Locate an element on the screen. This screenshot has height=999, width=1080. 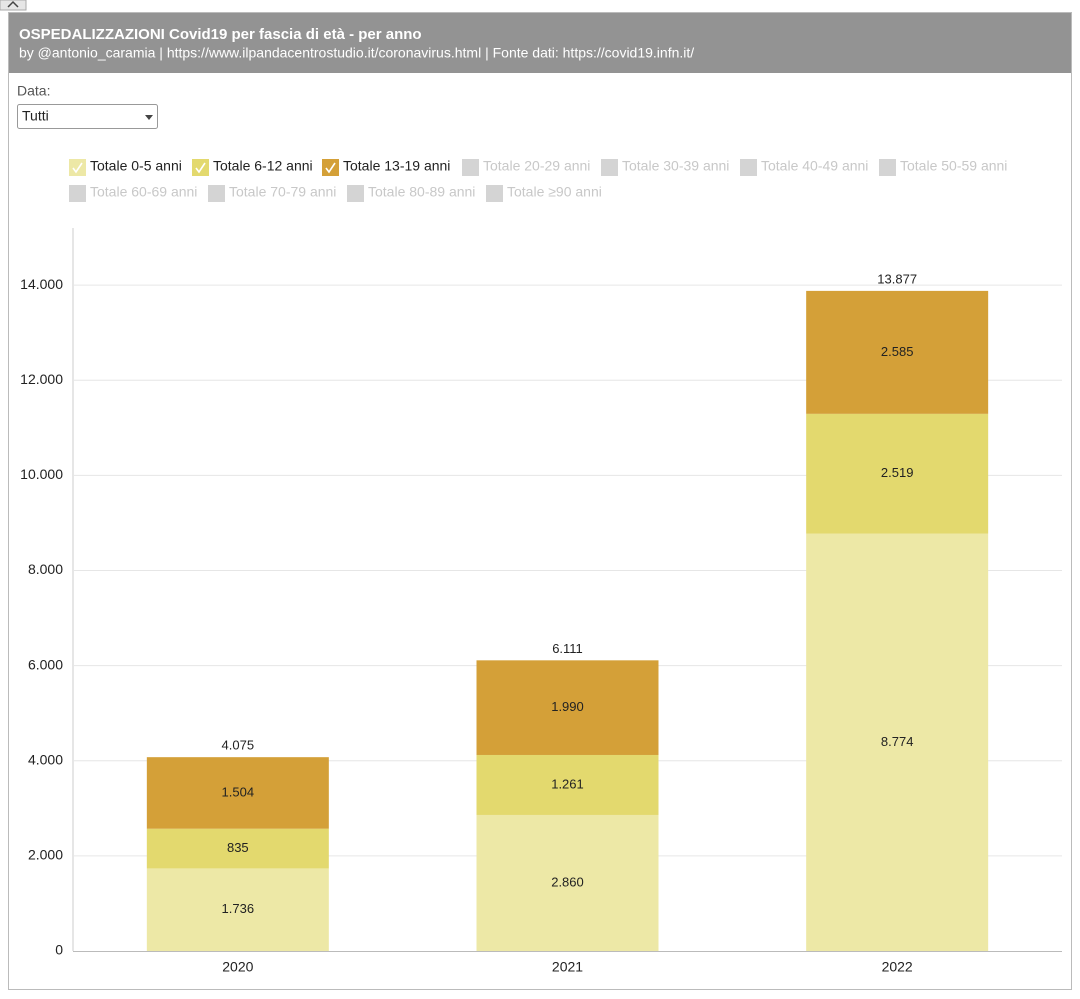
segment-label: 2.860 is located at coordinates (567, 881).